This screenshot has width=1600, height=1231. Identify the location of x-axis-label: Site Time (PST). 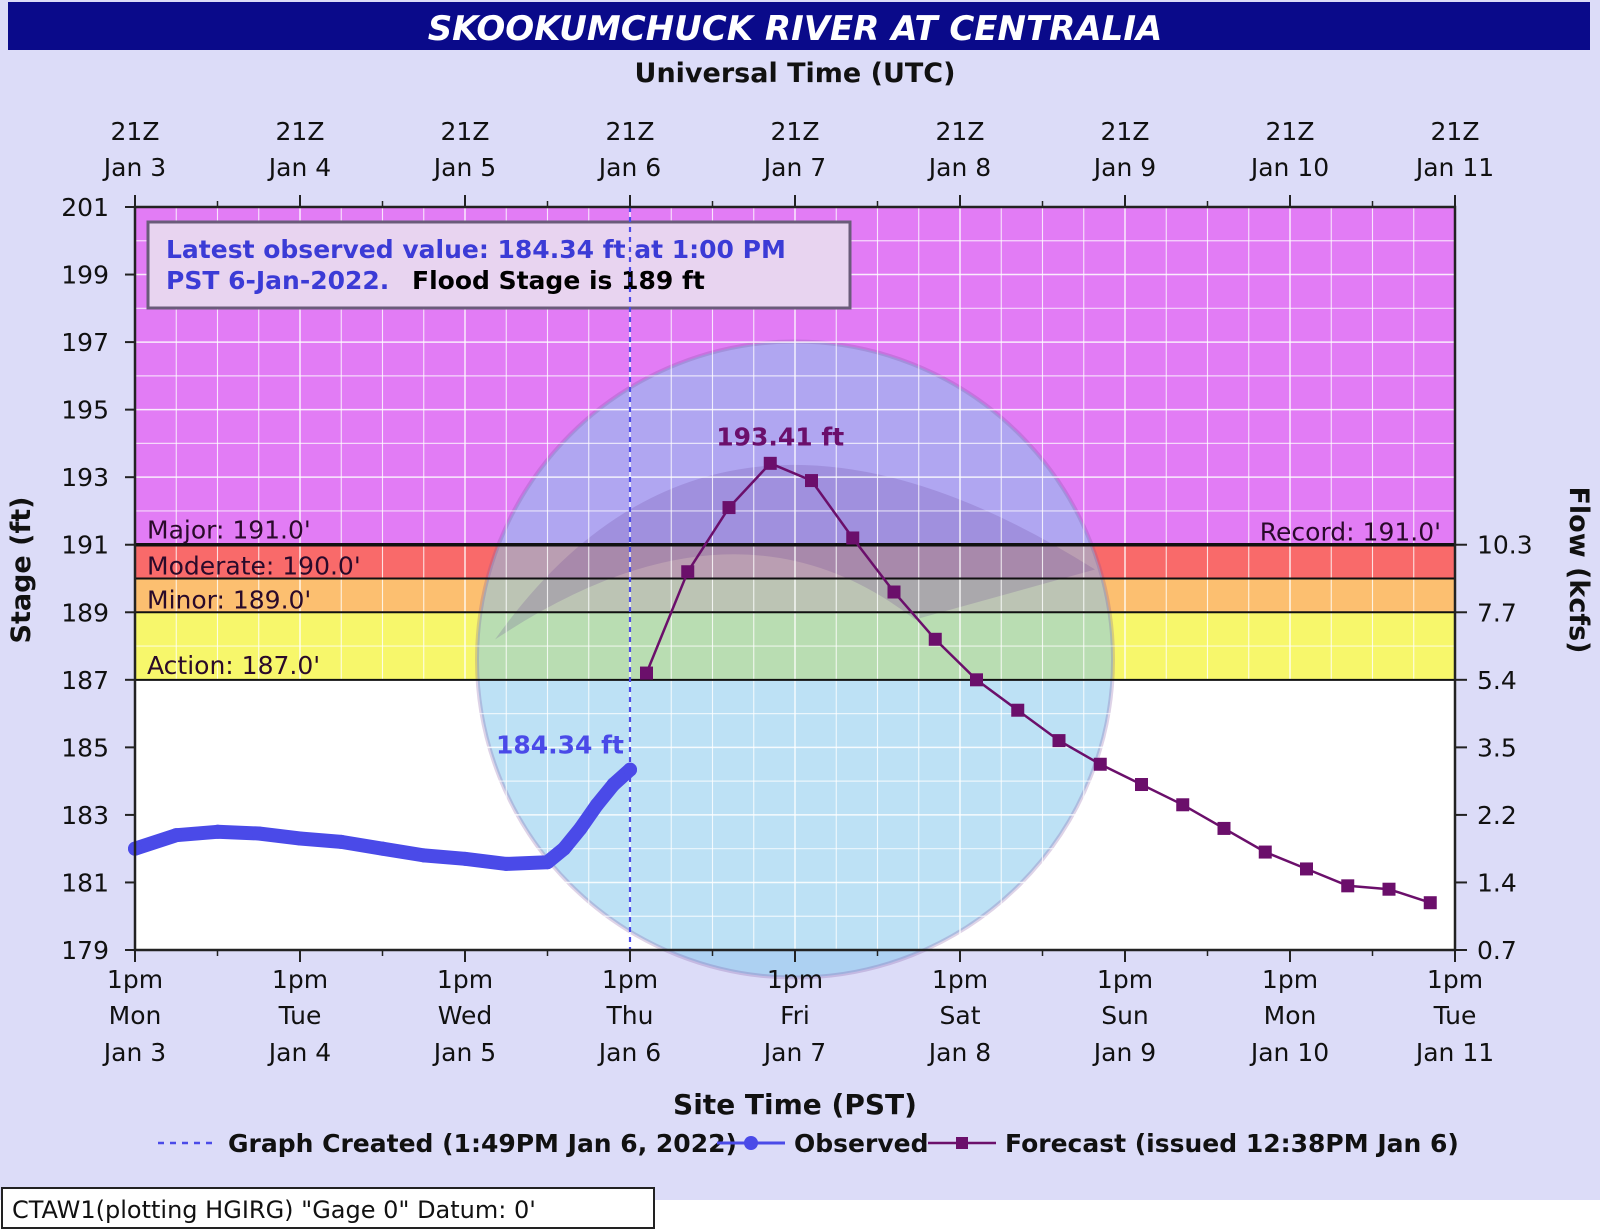
(795, 1104).